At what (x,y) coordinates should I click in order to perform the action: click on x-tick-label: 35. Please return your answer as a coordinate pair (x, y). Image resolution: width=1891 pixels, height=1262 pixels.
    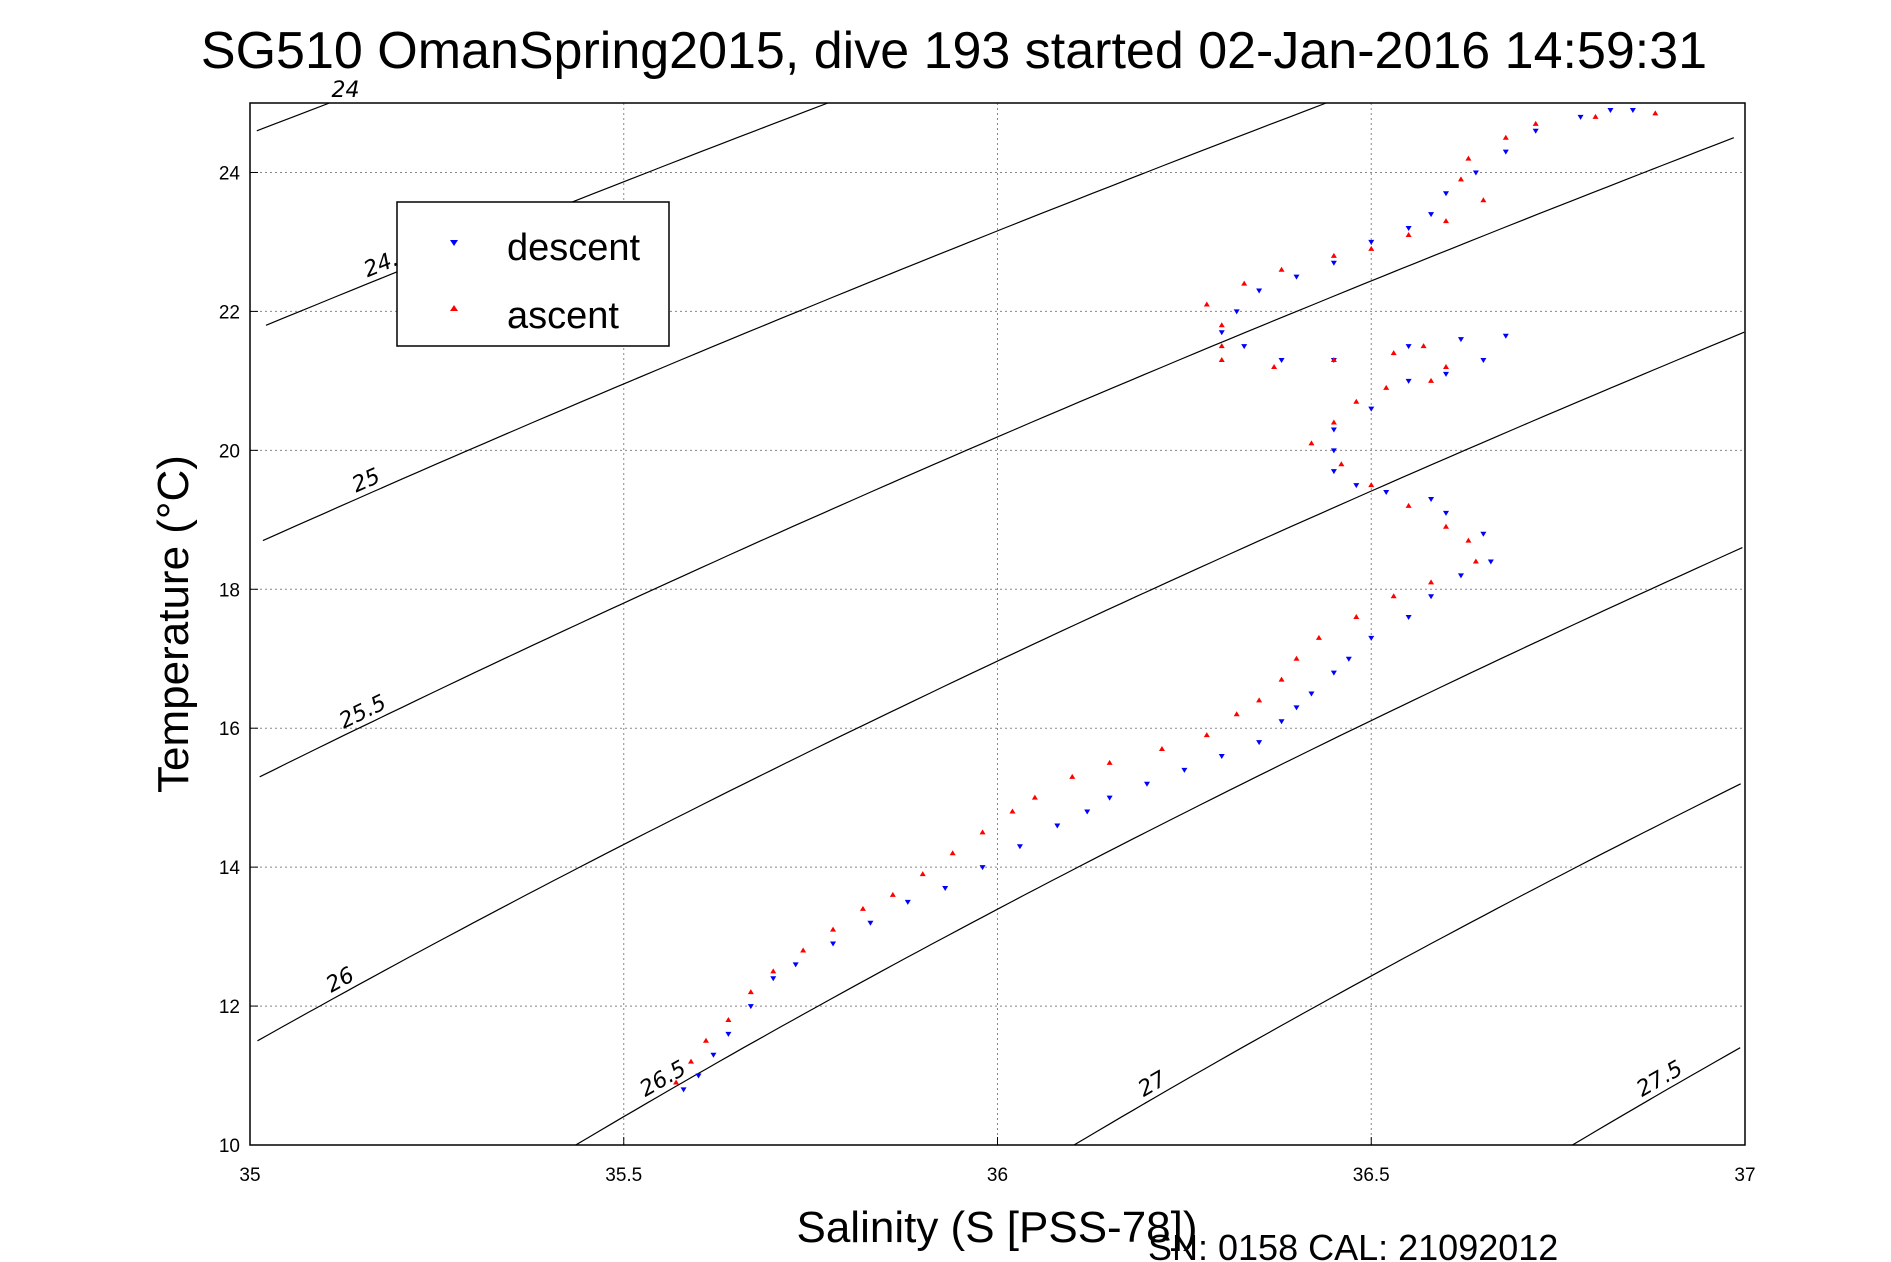
    Looking at the image, I should click on (249, 1175).